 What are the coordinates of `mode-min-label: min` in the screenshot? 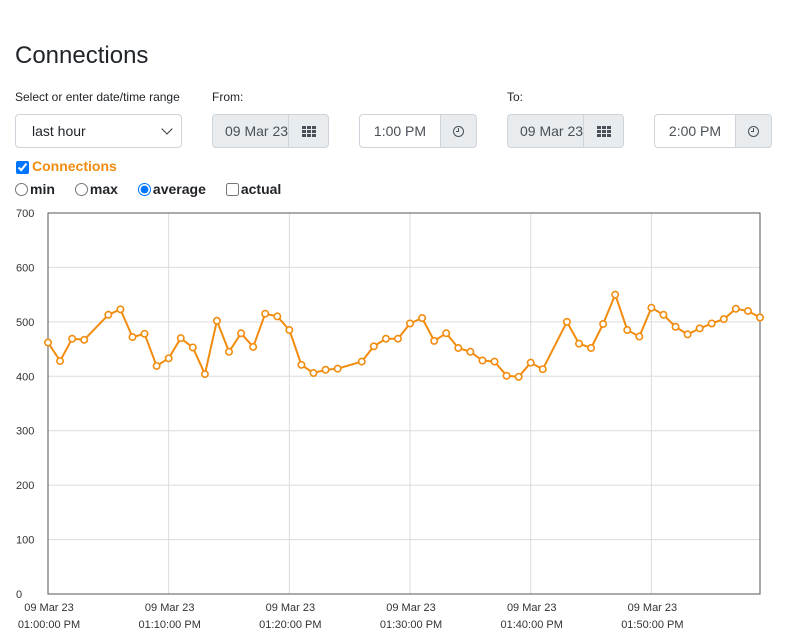 It's located at (42, 189).